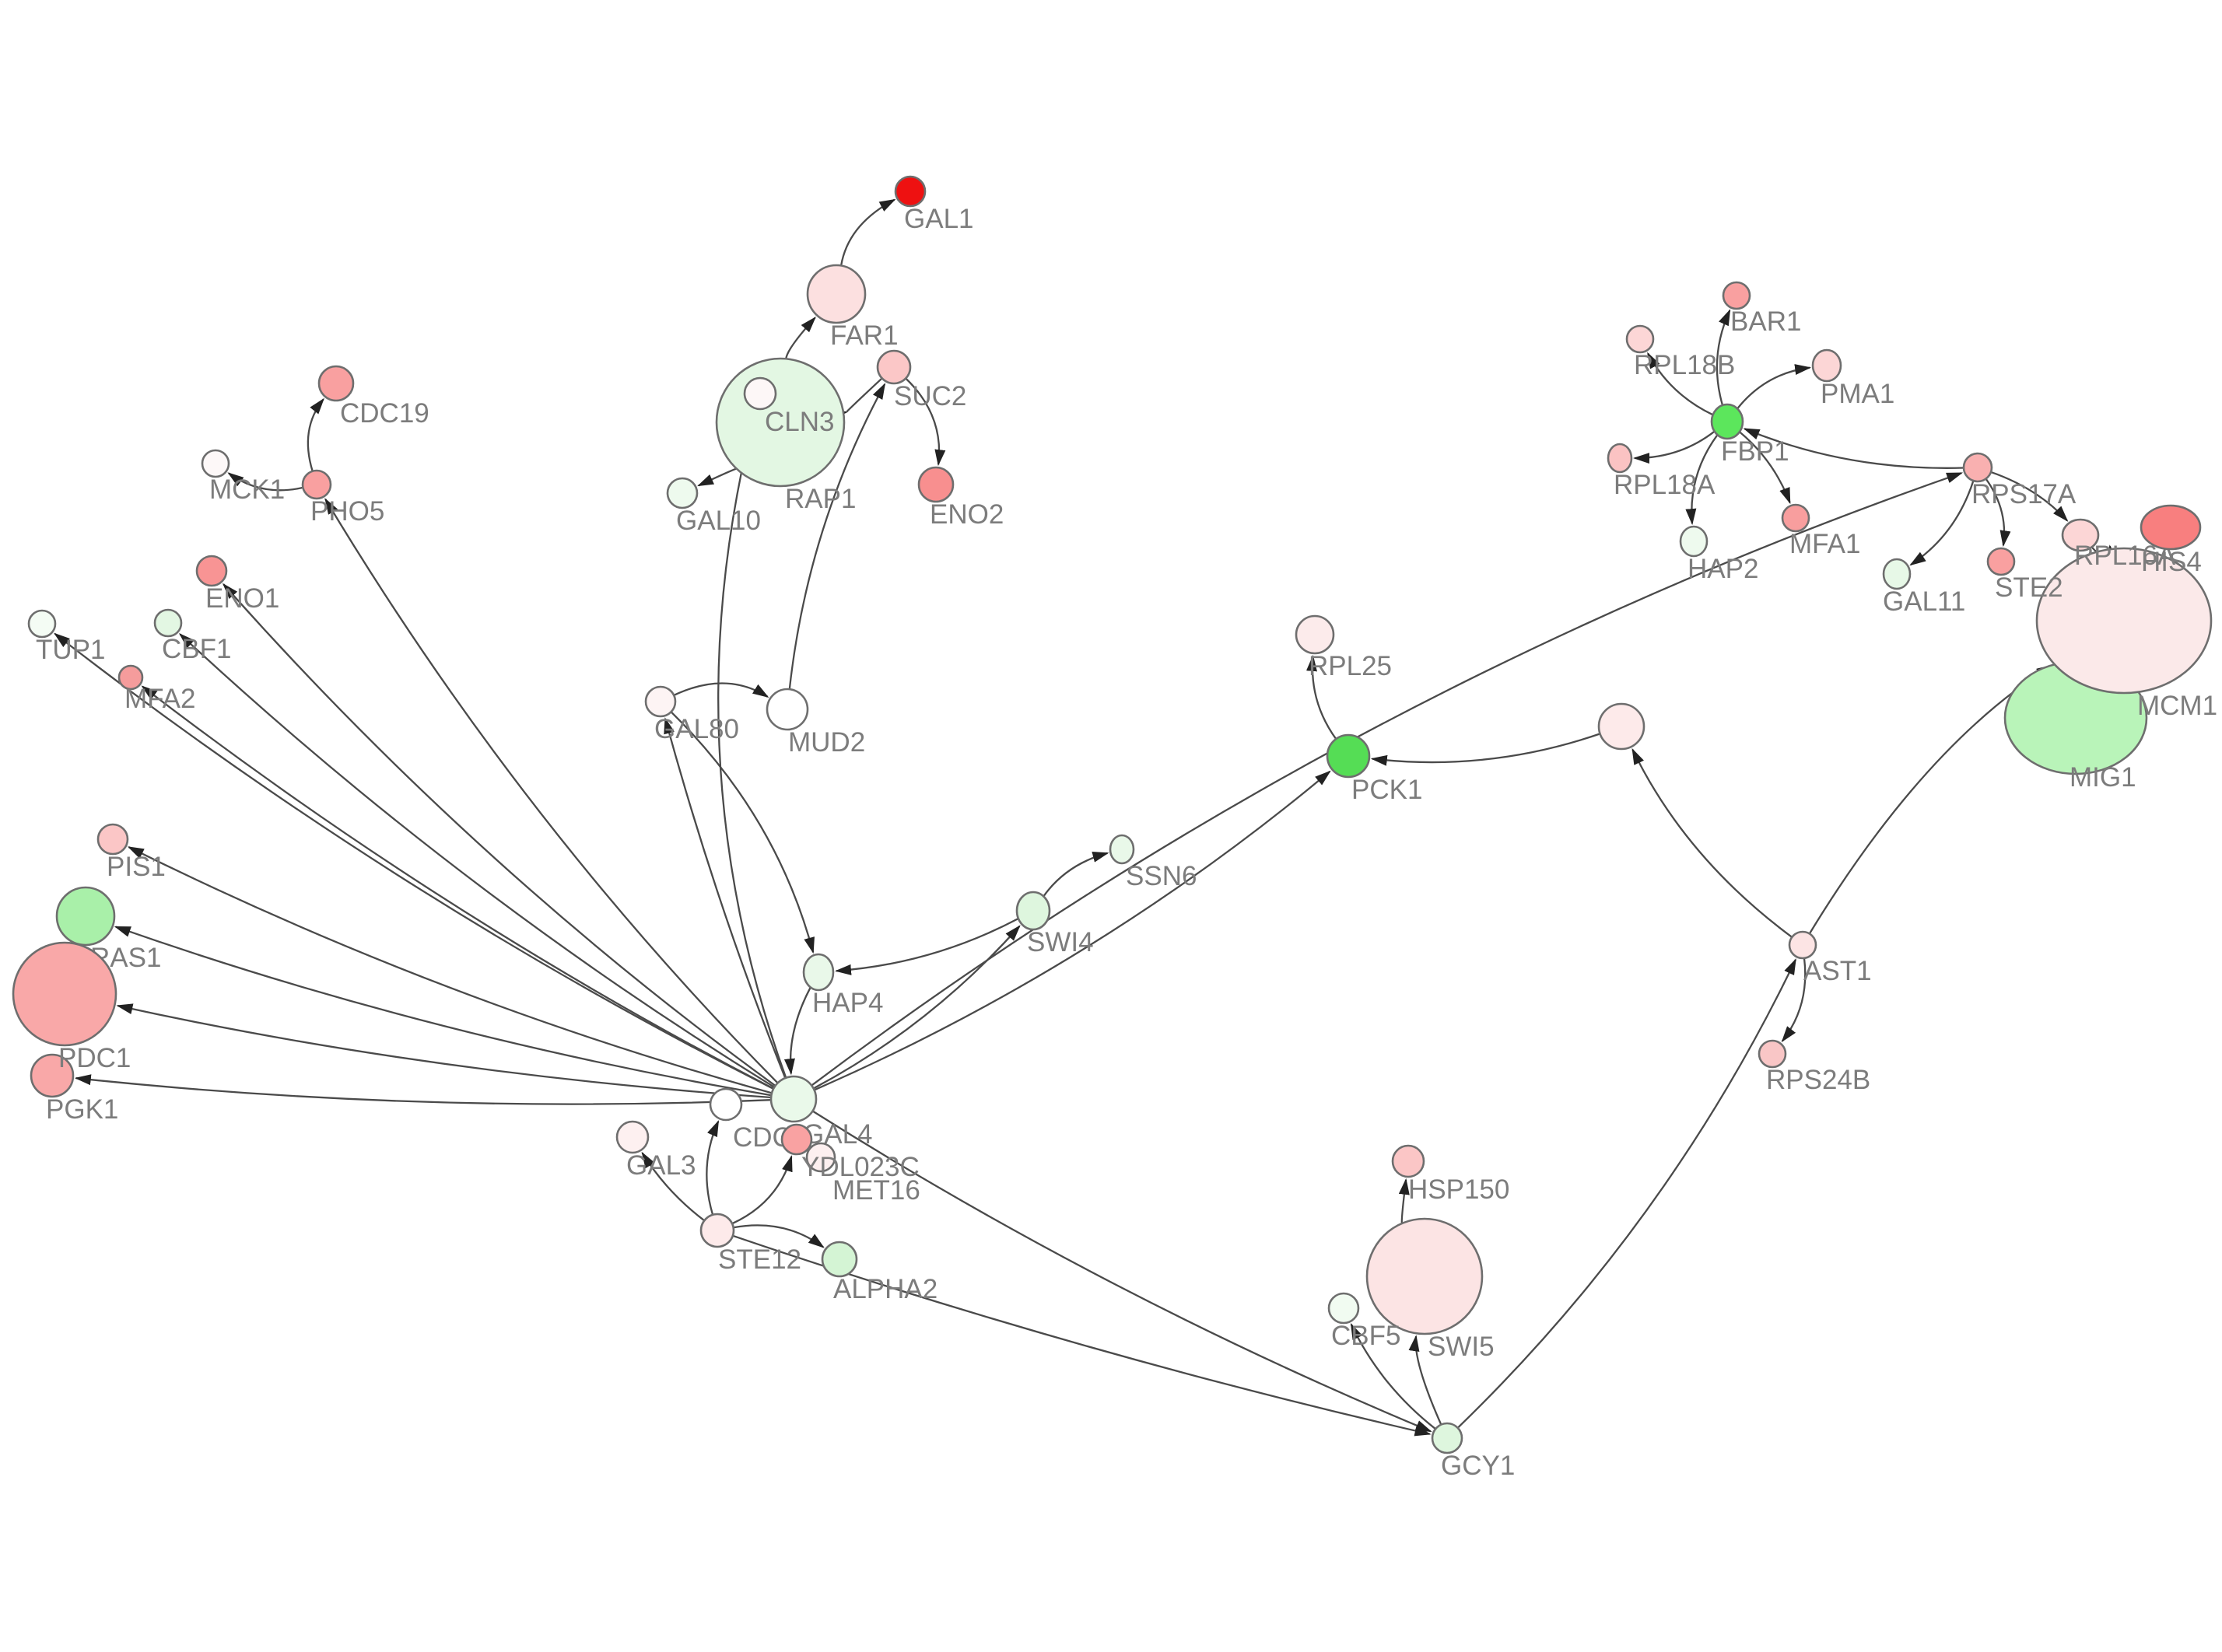 The image size is (2222, 1652). I want to click on node-AST1: AST1, so click(1830, 958).